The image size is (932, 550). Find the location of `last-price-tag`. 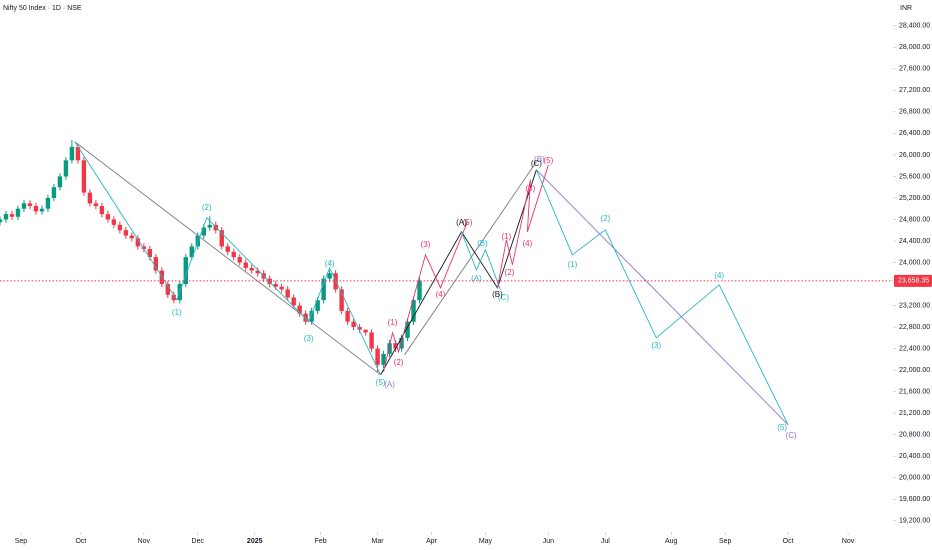

last-price-tag is located at coordinates (913, 280).